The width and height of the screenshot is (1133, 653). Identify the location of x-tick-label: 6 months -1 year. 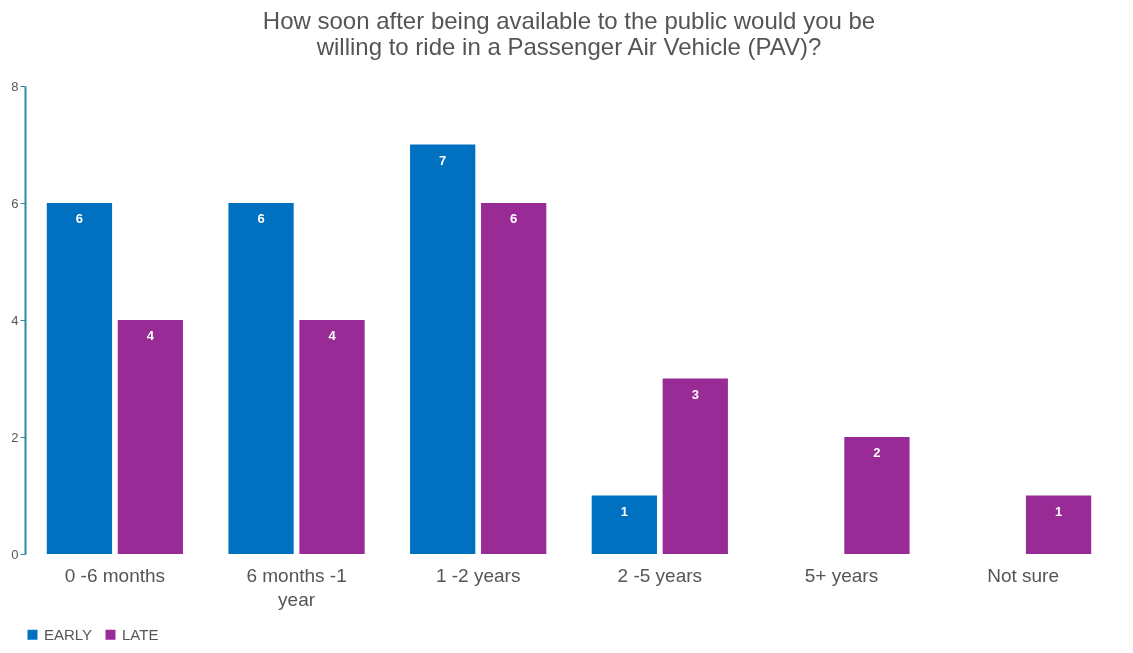
(296, 587).